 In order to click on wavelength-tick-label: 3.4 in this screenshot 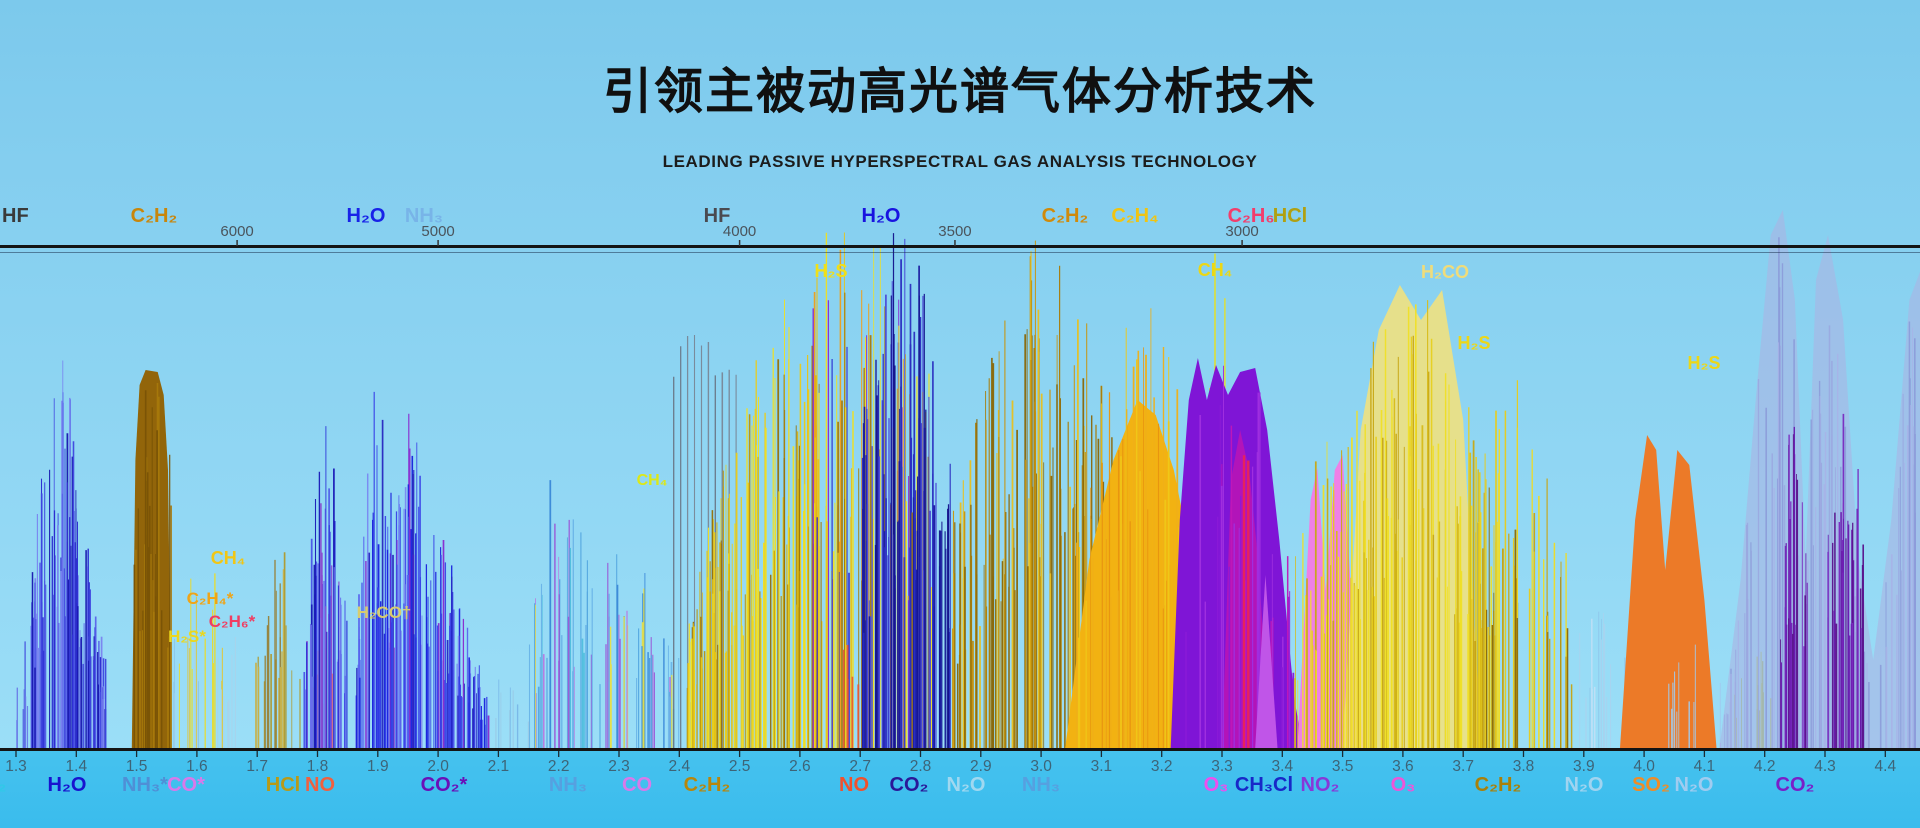, I will do `click(1283, 766)`.